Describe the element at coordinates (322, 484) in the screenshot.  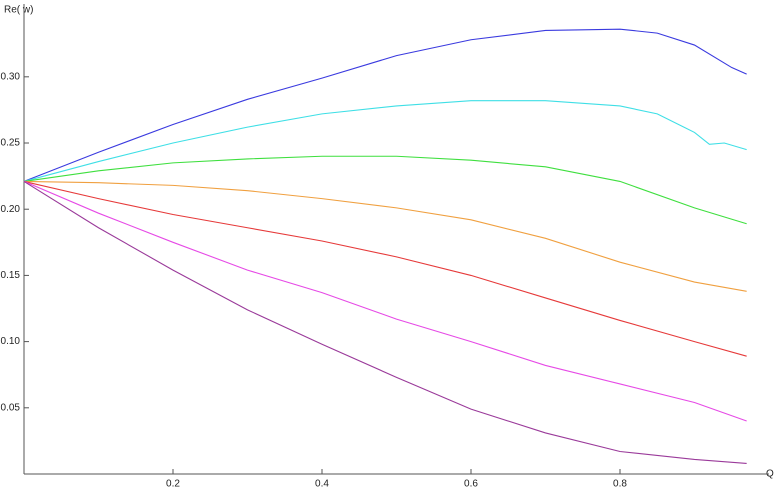
I see `x-tick-label: 0.4` at that location.